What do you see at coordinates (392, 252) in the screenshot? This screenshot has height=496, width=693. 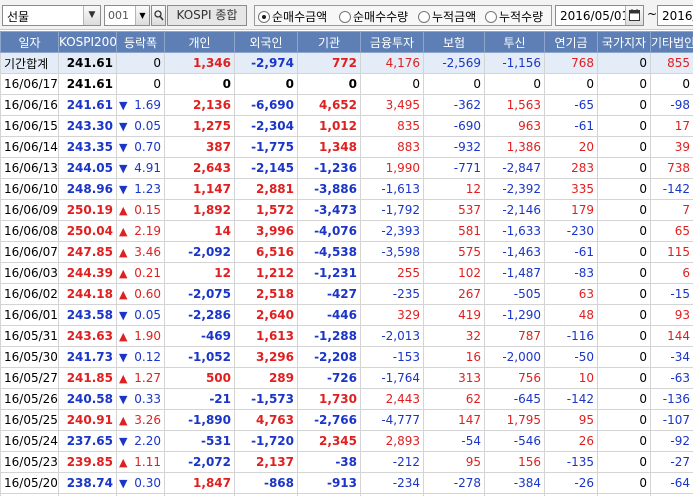 I see `financial-invest-cell: -3,598` at bounding box center [392, 252].